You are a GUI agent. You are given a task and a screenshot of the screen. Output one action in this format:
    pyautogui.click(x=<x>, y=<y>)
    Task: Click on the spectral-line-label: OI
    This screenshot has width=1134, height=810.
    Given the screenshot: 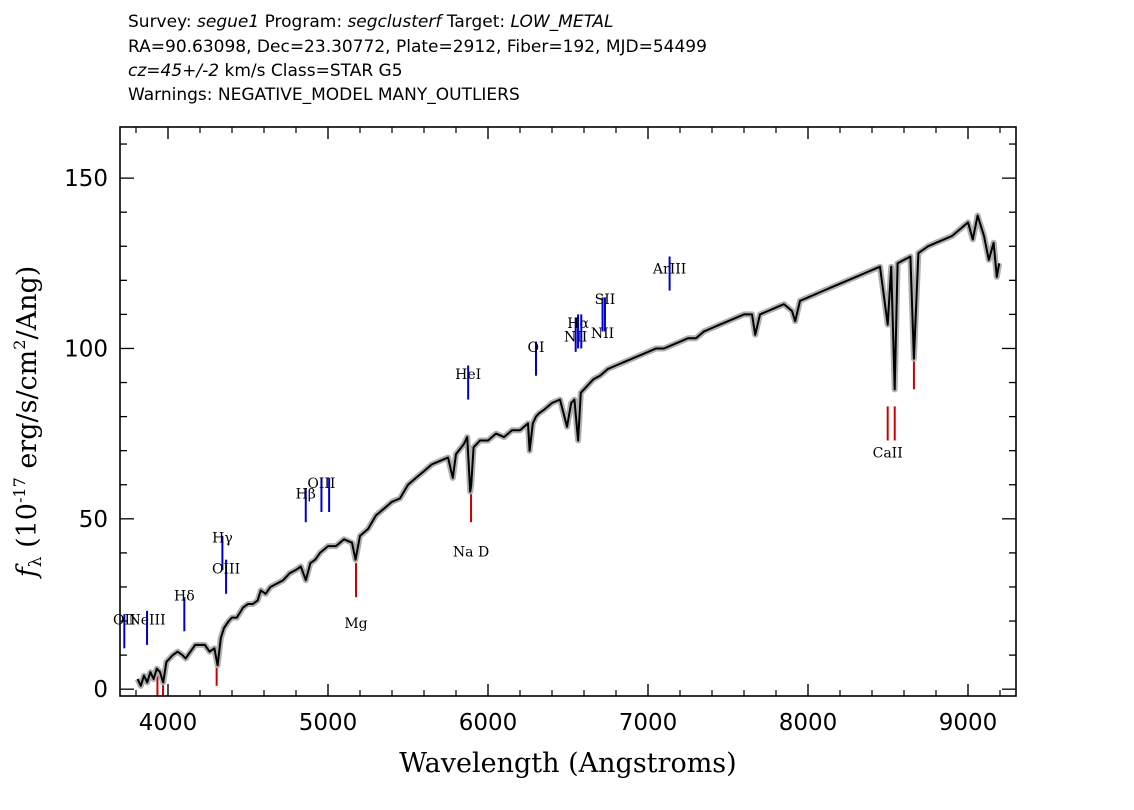 What is the action you would take?
    pyautogui.click(x=535, y=348)
    